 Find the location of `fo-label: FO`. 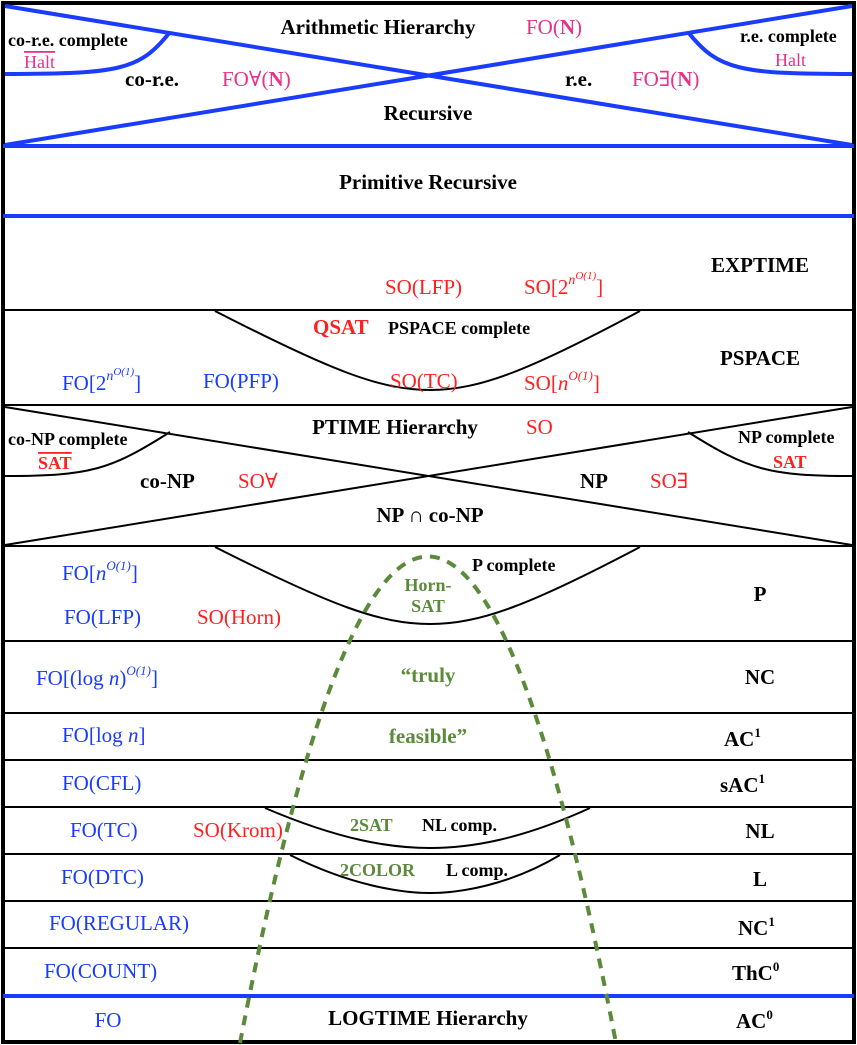

fo-label: FO is located at coordinates (108, 1020).